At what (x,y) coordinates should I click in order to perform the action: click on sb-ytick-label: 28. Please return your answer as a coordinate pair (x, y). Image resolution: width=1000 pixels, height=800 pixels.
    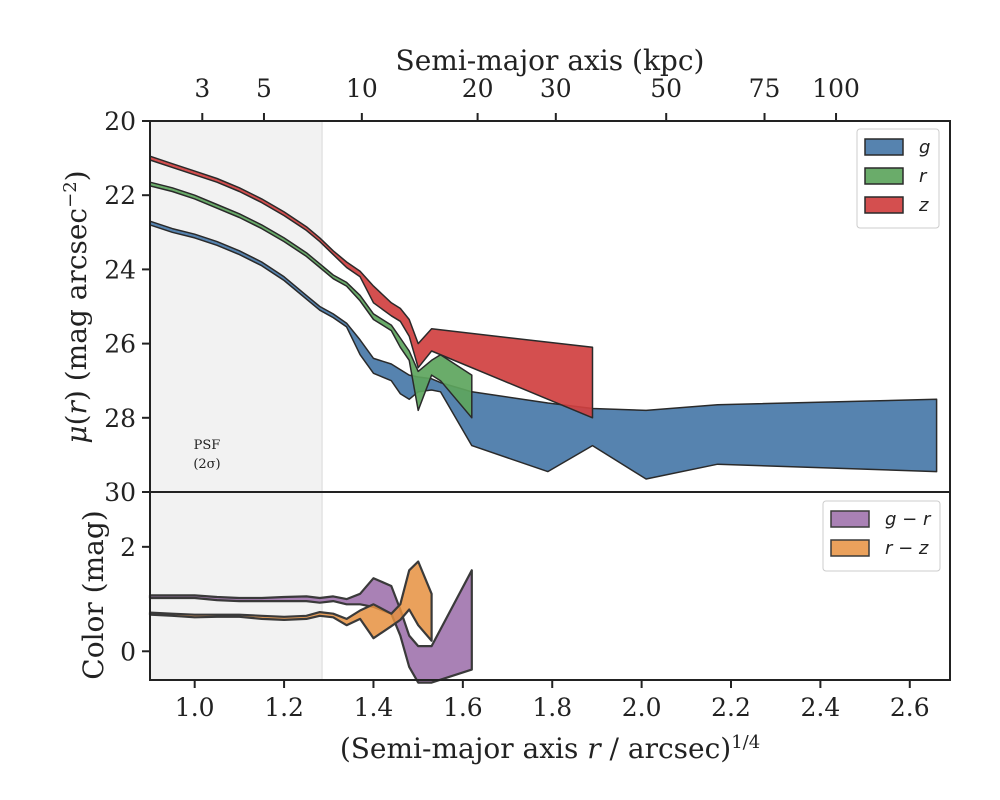
    Looking at the image, I should click on (120, 418).